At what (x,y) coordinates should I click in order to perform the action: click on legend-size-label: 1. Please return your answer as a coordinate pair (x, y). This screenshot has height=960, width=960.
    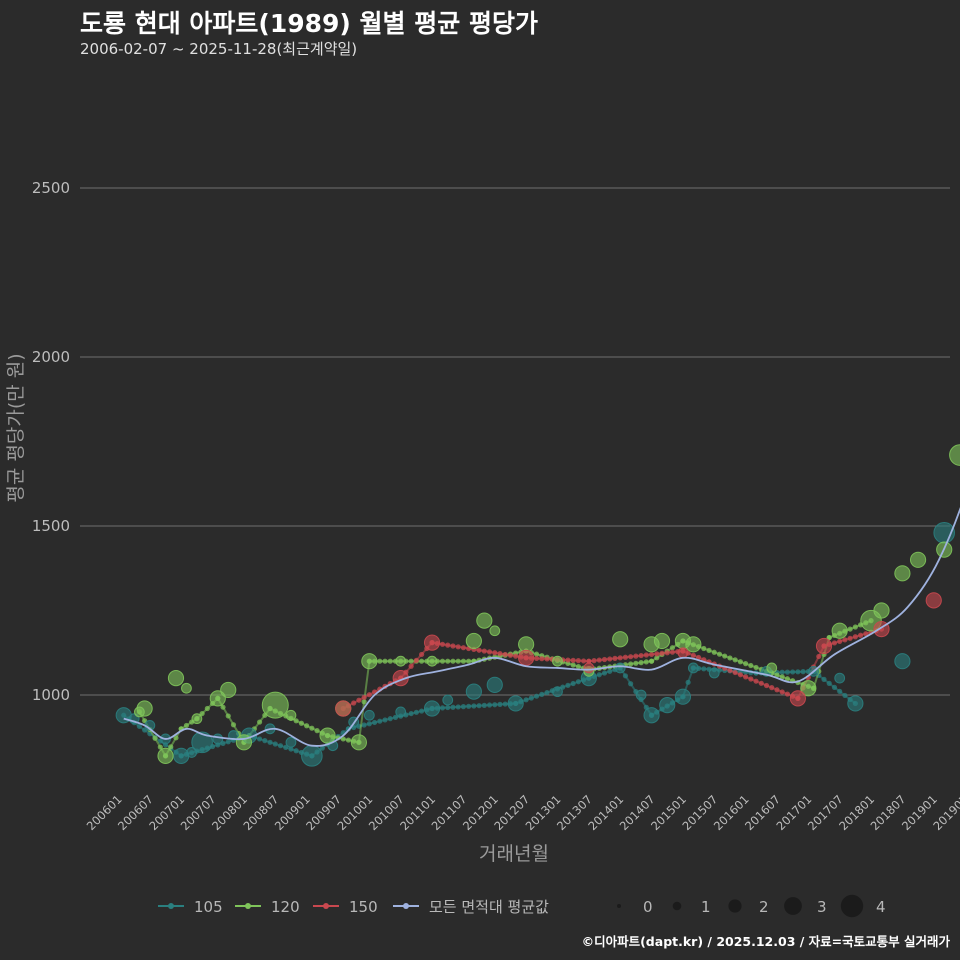
    Looking at the image, I should click on (706, 907).